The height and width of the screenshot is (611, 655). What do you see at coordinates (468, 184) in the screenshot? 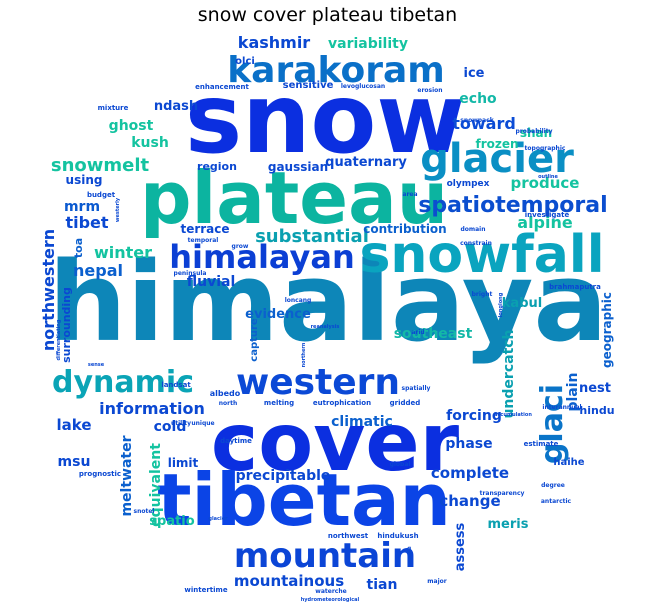
I see `word-olympex: olympex` at bounding box center [468, 184].